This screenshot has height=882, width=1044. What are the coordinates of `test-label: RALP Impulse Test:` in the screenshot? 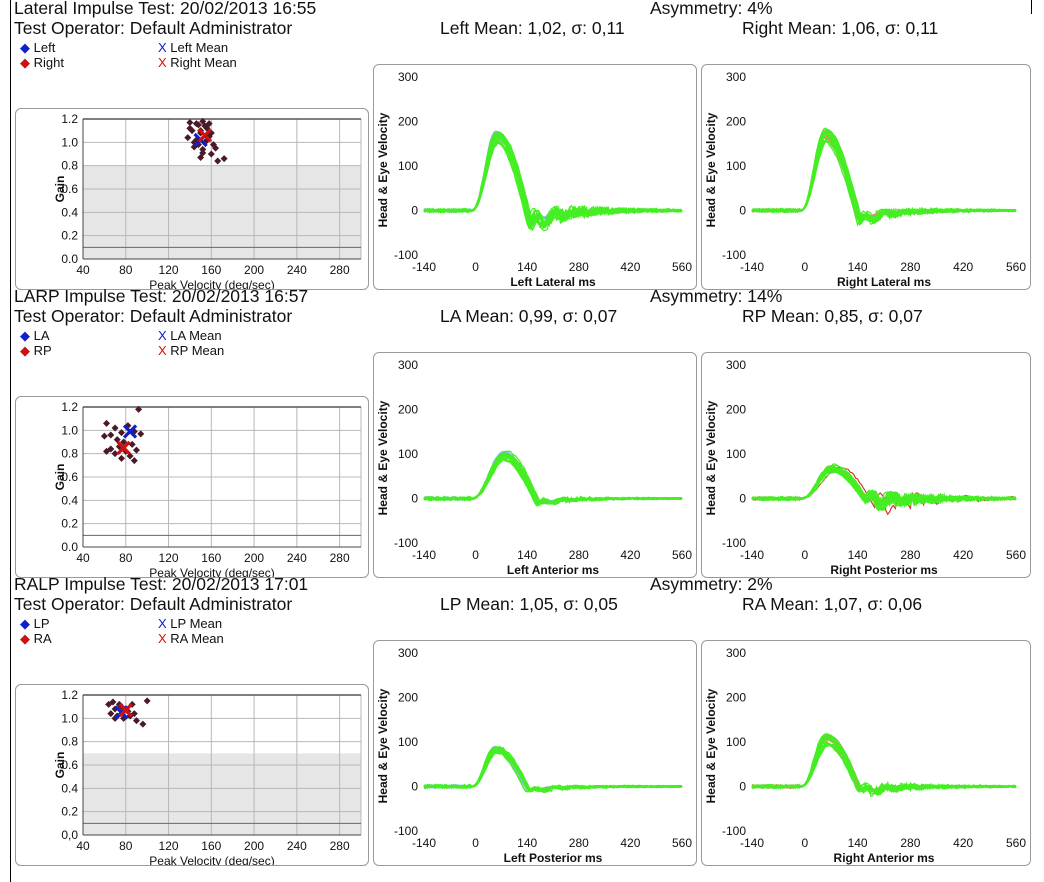 It's located at (91, 584).